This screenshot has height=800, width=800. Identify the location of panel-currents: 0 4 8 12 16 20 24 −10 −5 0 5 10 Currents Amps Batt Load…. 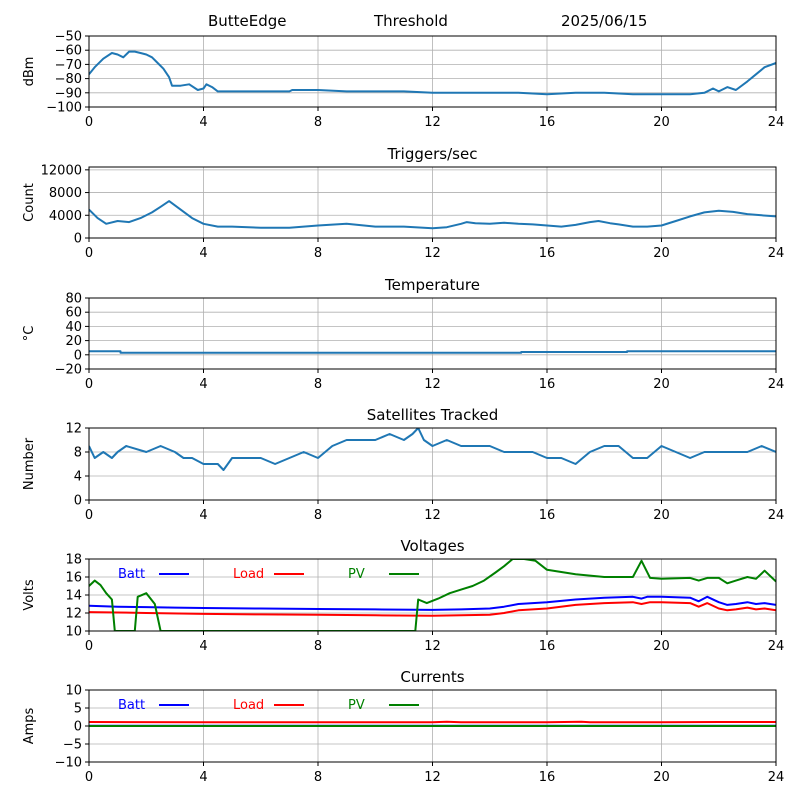
(403, 726).